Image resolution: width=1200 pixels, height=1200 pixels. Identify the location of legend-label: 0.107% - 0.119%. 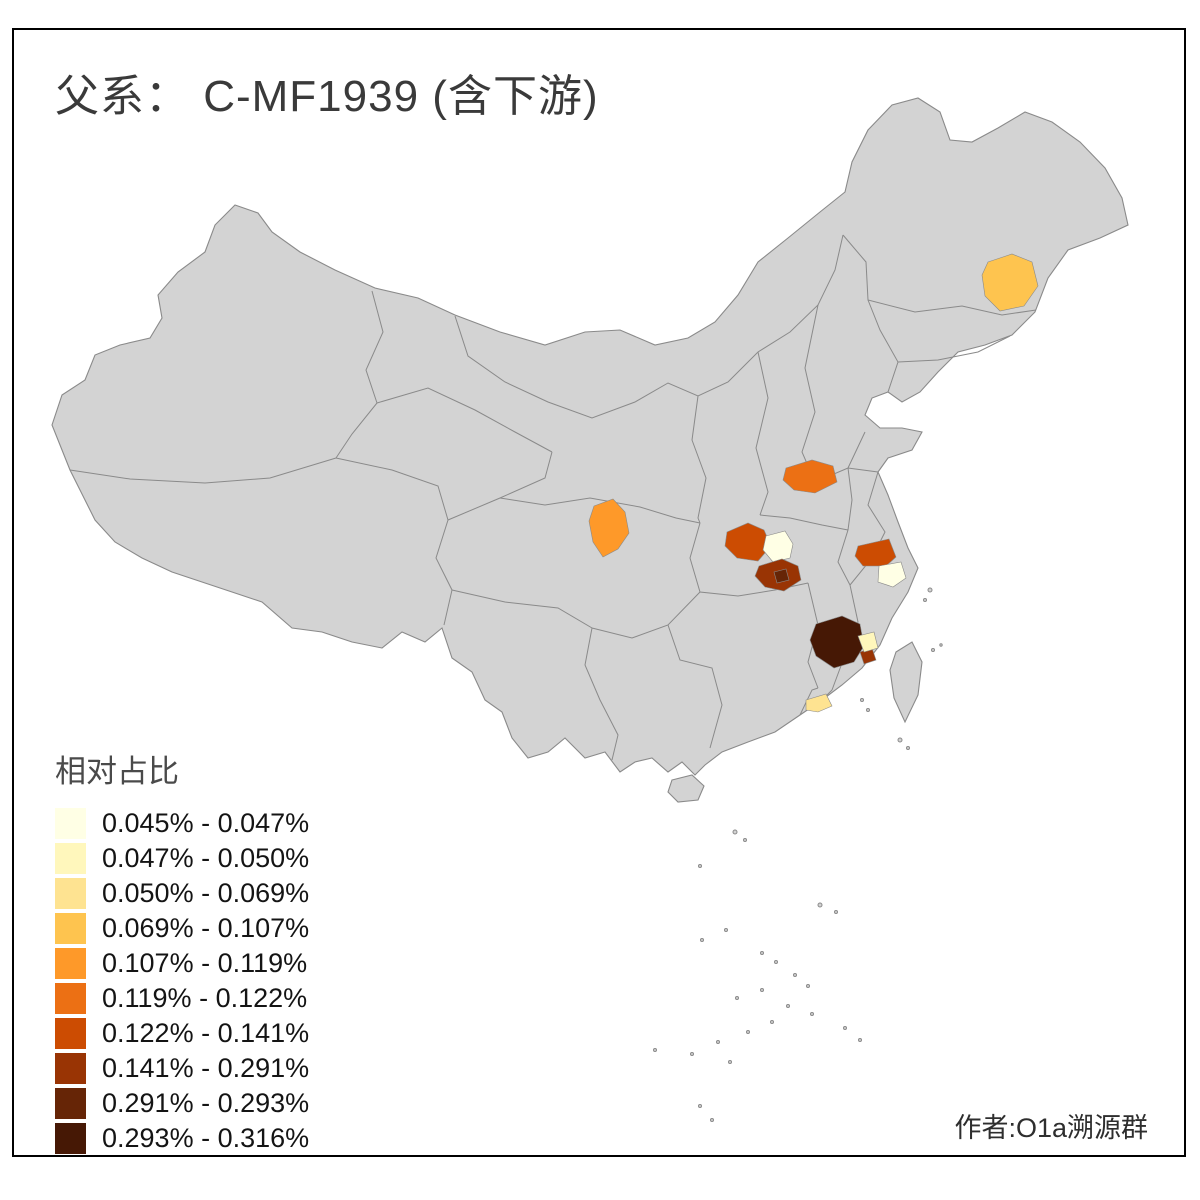
(205, 963).